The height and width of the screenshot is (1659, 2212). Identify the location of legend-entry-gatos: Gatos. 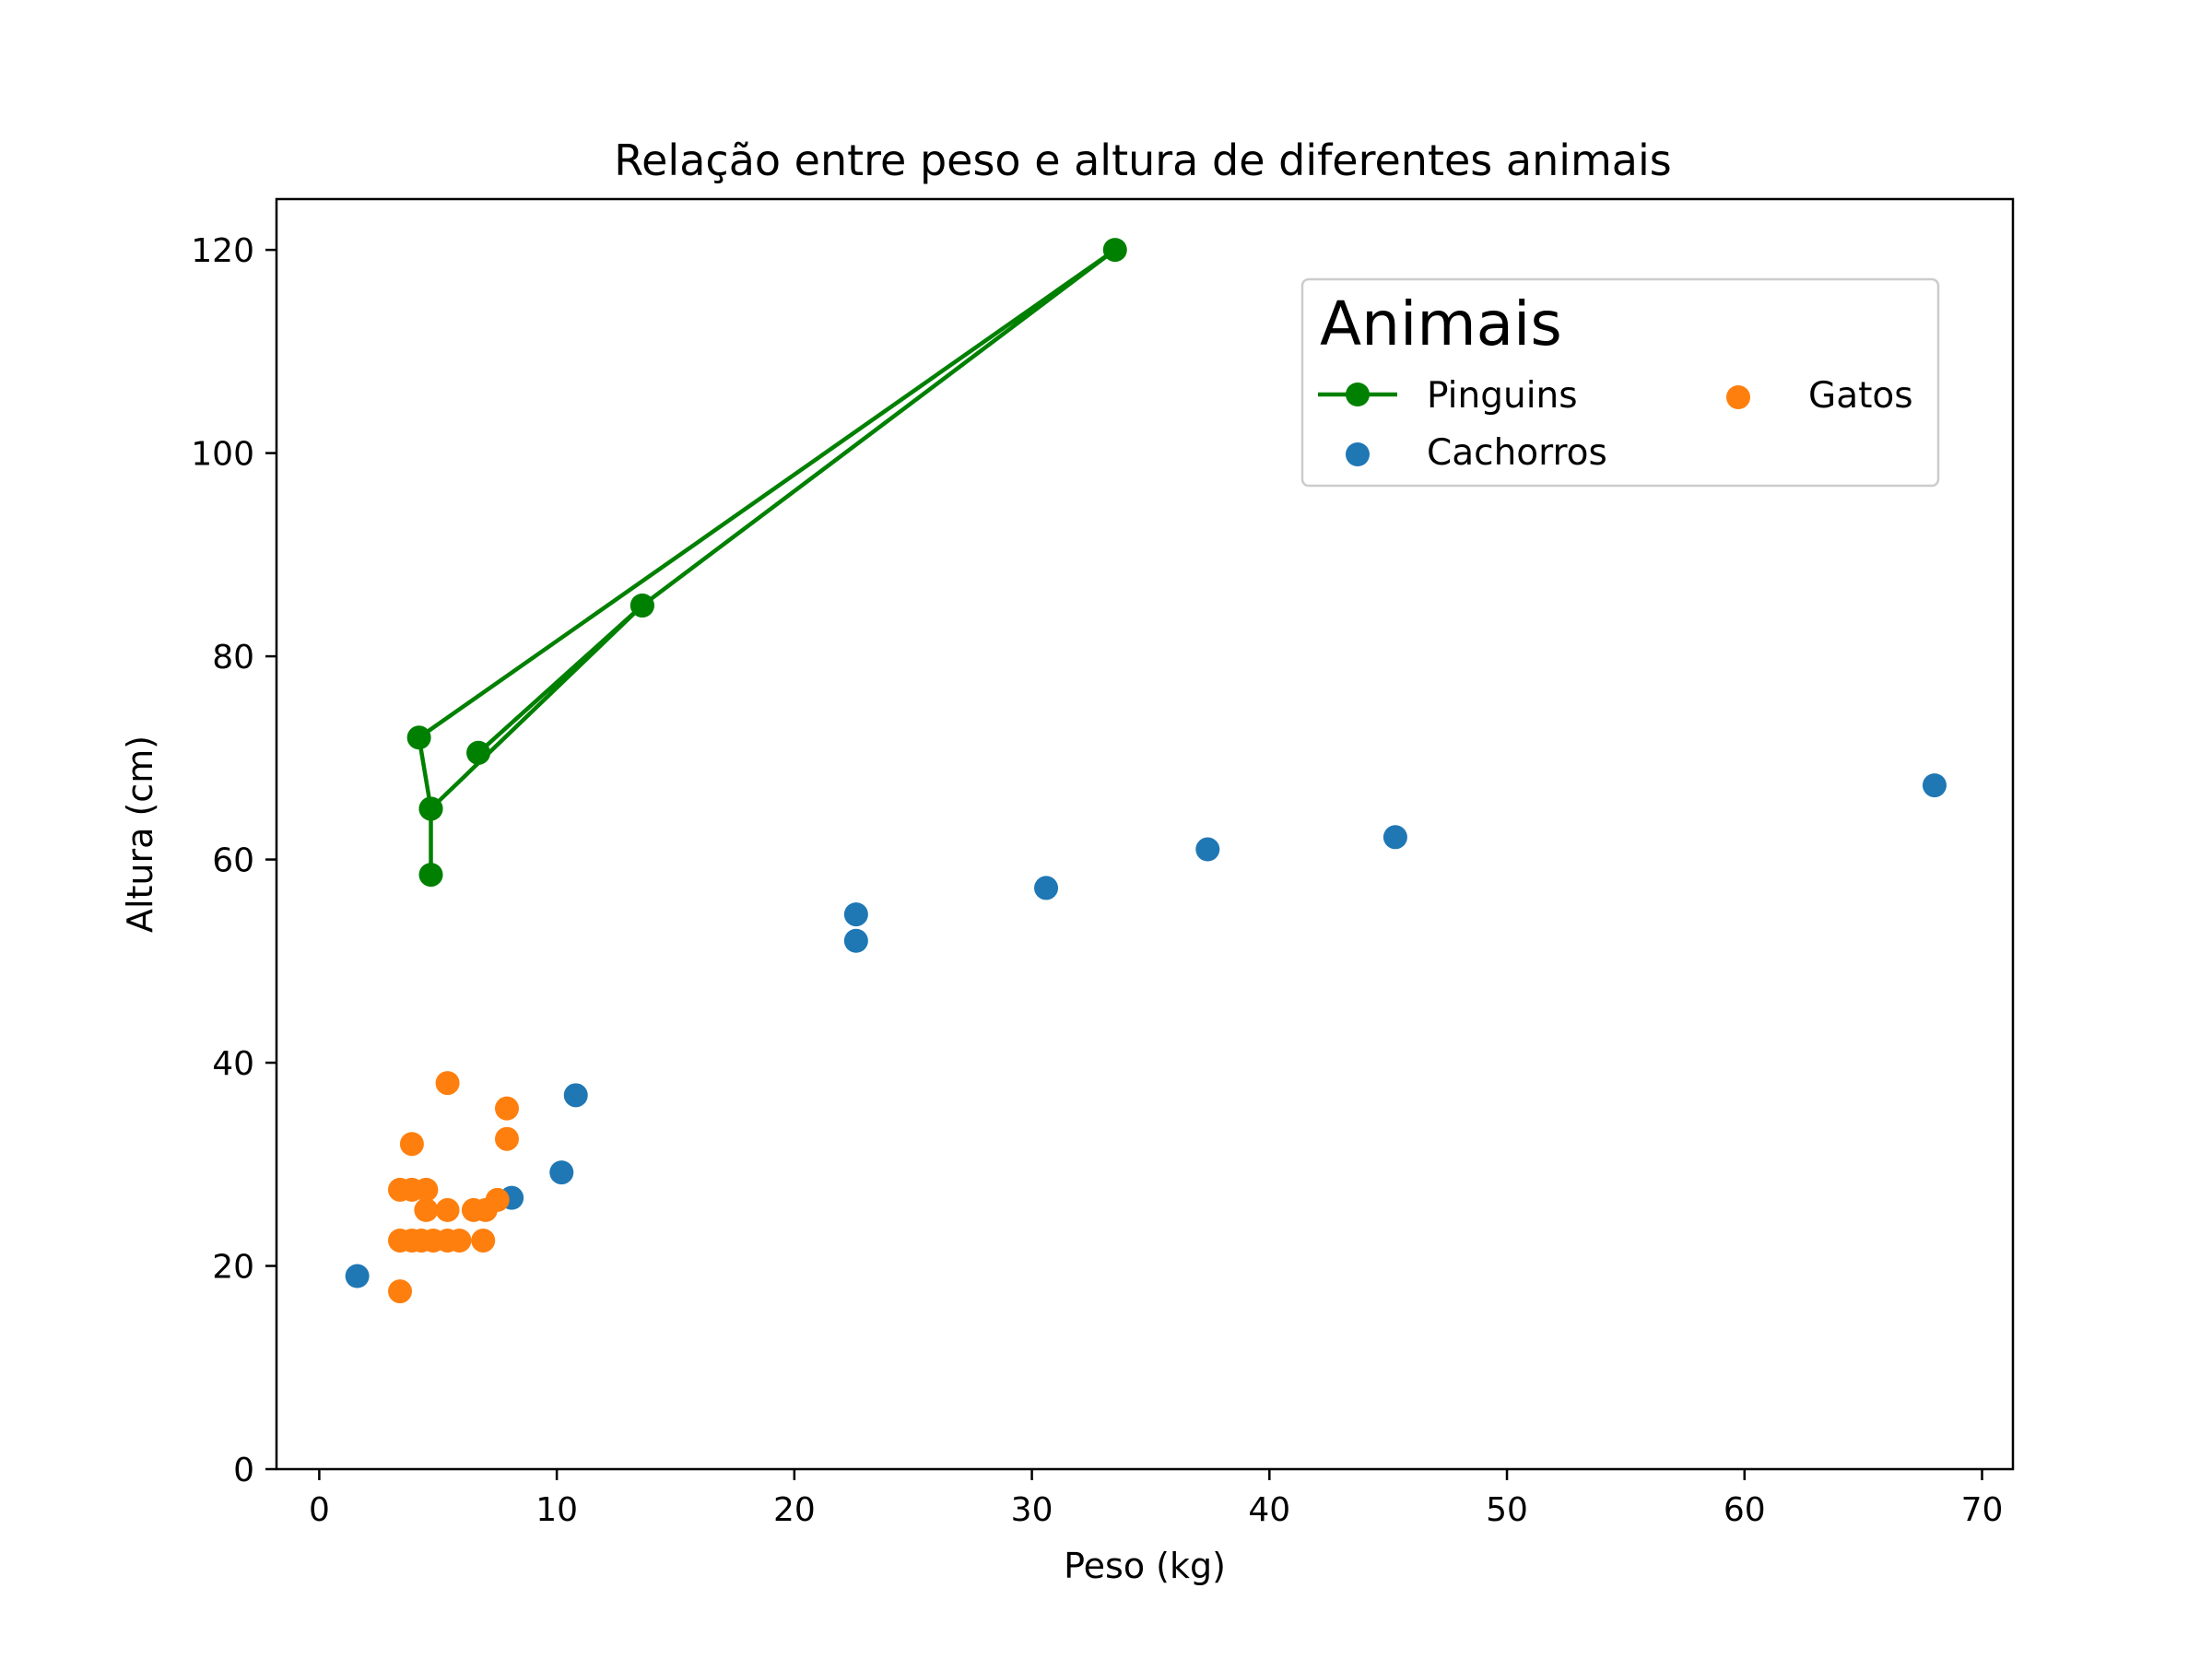
(1819, 396).